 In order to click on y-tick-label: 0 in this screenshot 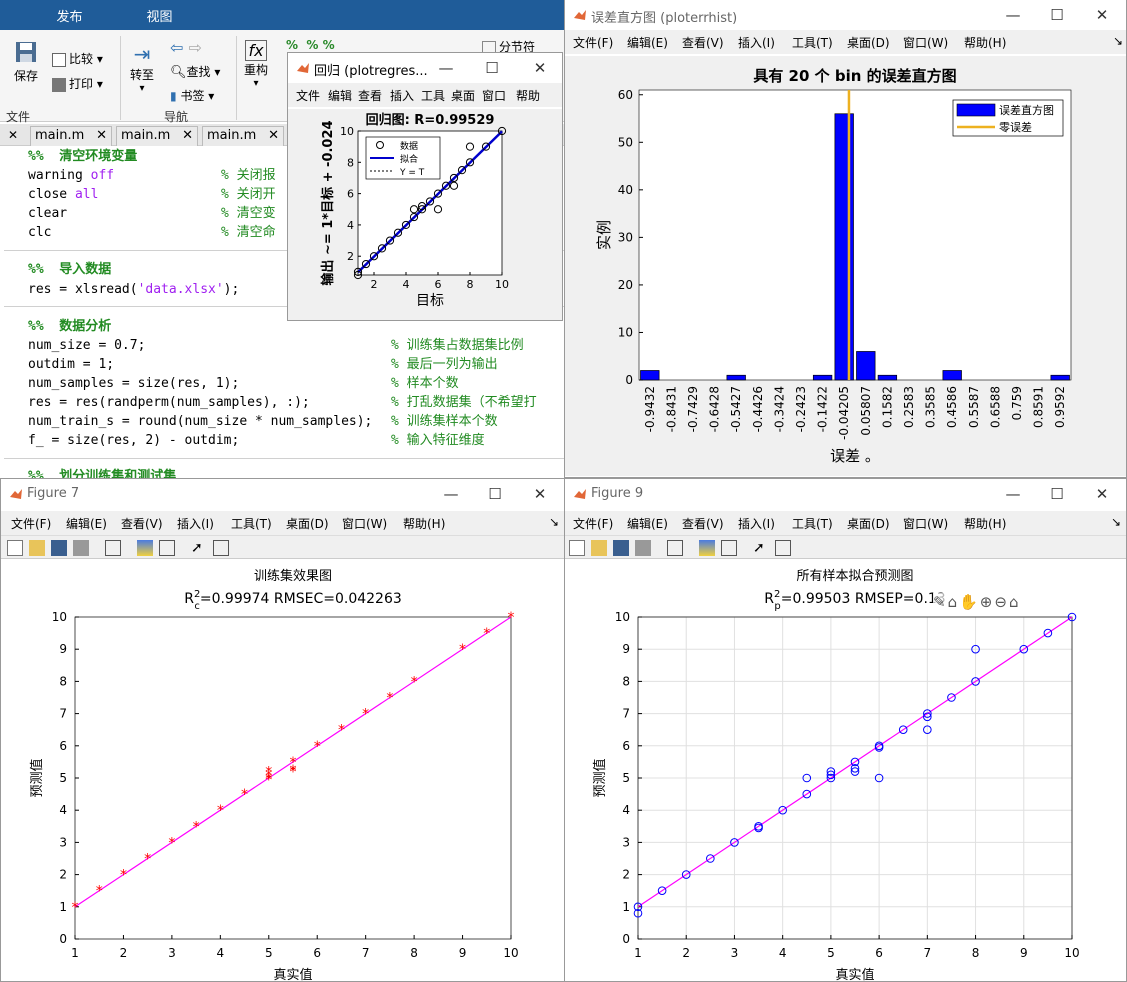, I will do `click(629, 380)`.